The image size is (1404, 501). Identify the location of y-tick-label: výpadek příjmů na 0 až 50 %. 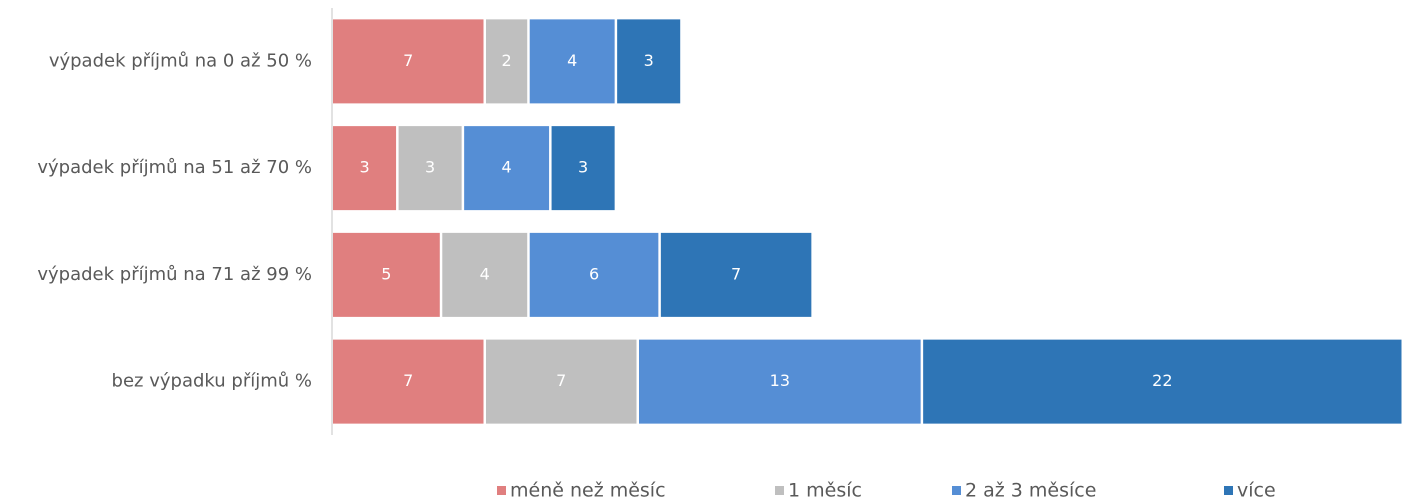
(180, 60).